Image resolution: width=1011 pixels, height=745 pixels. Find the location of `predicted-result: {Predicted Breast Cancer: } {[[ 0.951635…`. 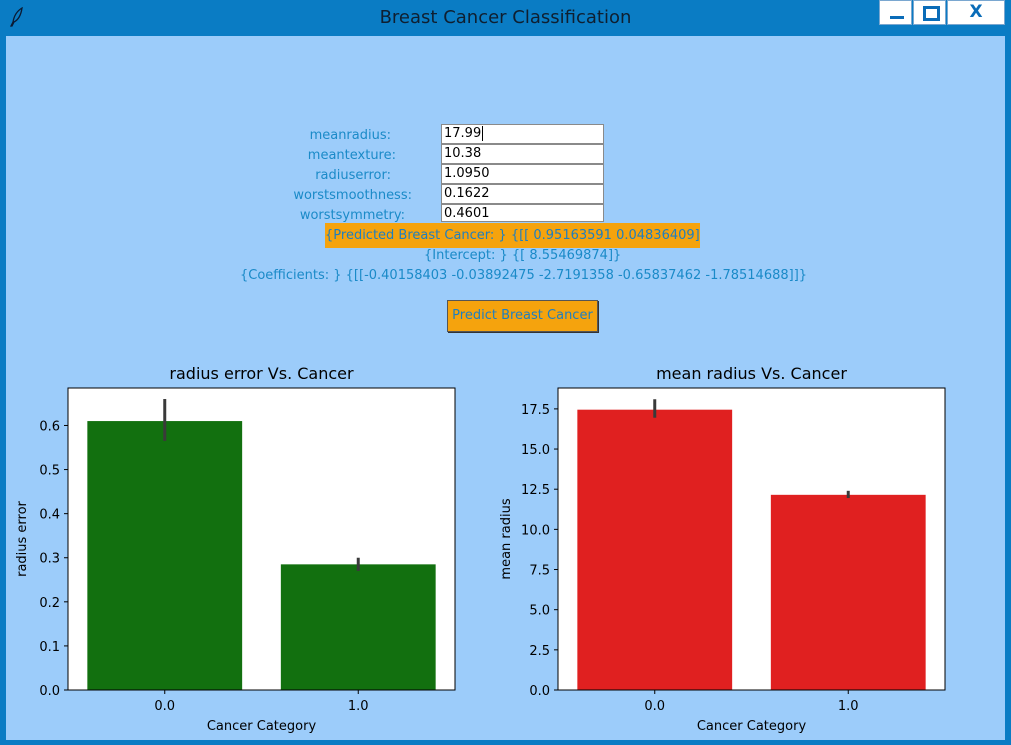

predicted-result: {Predicted Breast Cancer: } {[[ 0.951635… is located at coordinates (512, 235).